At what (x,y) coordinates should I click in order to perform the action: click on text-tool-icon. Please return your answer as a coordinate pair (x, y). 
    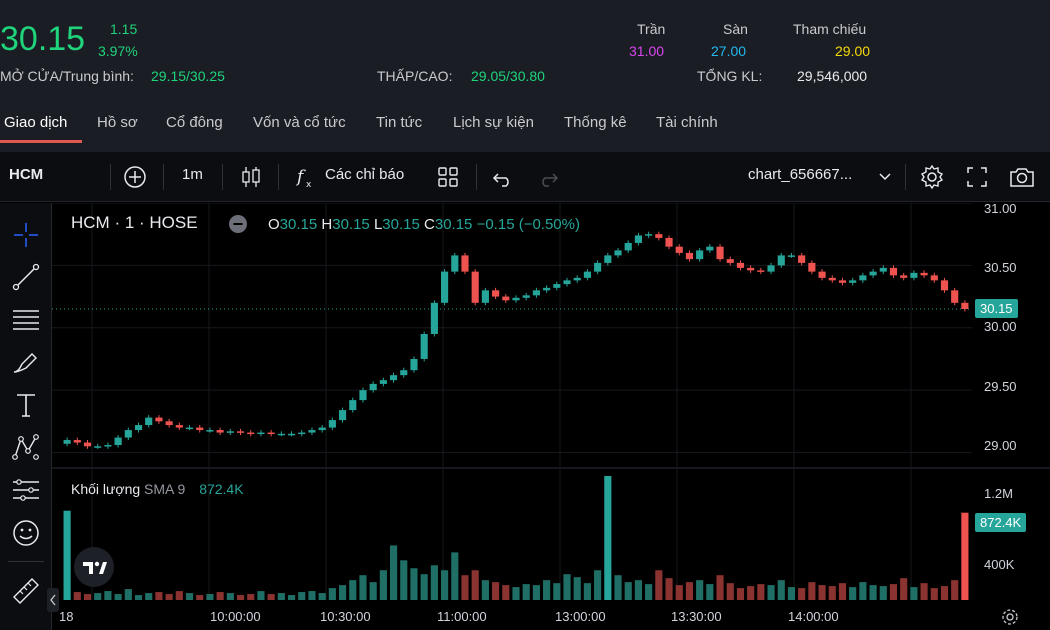
    Looking at the image, I should click on (26, 405).